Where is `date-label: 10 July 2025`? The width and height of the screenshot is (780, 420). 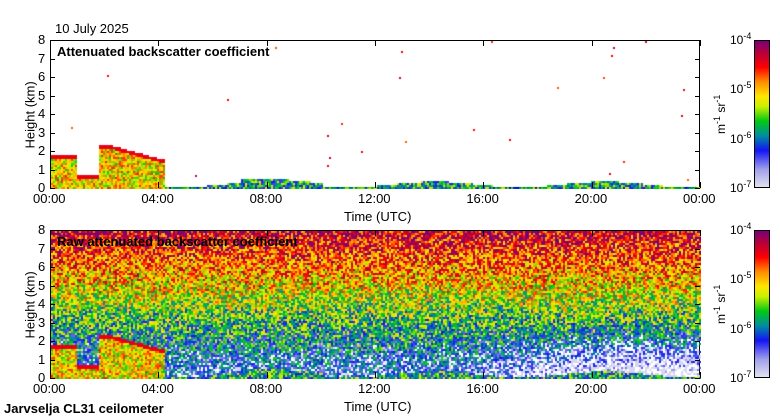 date-label: 10 July 2025 is located at coordinates (92, 28).